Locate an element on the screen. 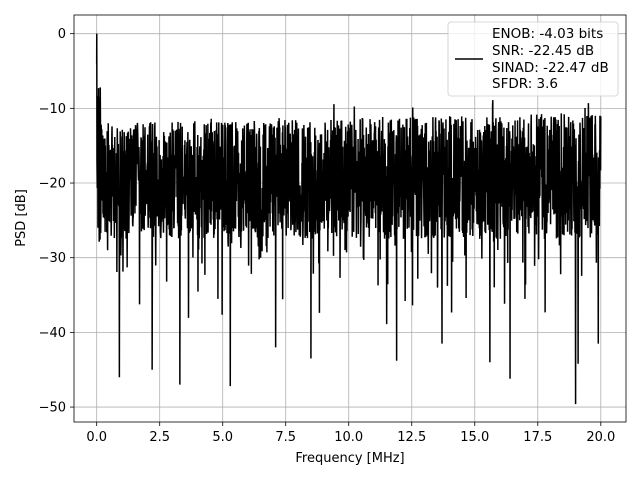  x-tick-label: 20.0 is located at coordinates (600, 437).